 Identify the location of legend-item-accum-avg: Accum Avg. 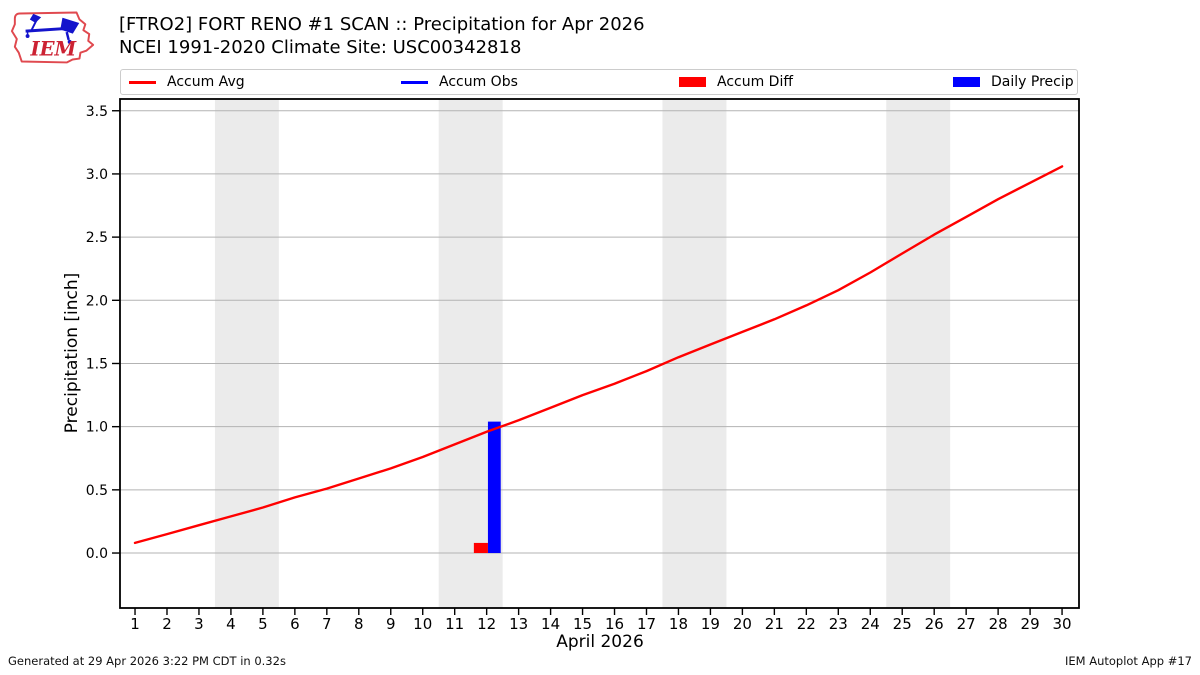
(187, 82).